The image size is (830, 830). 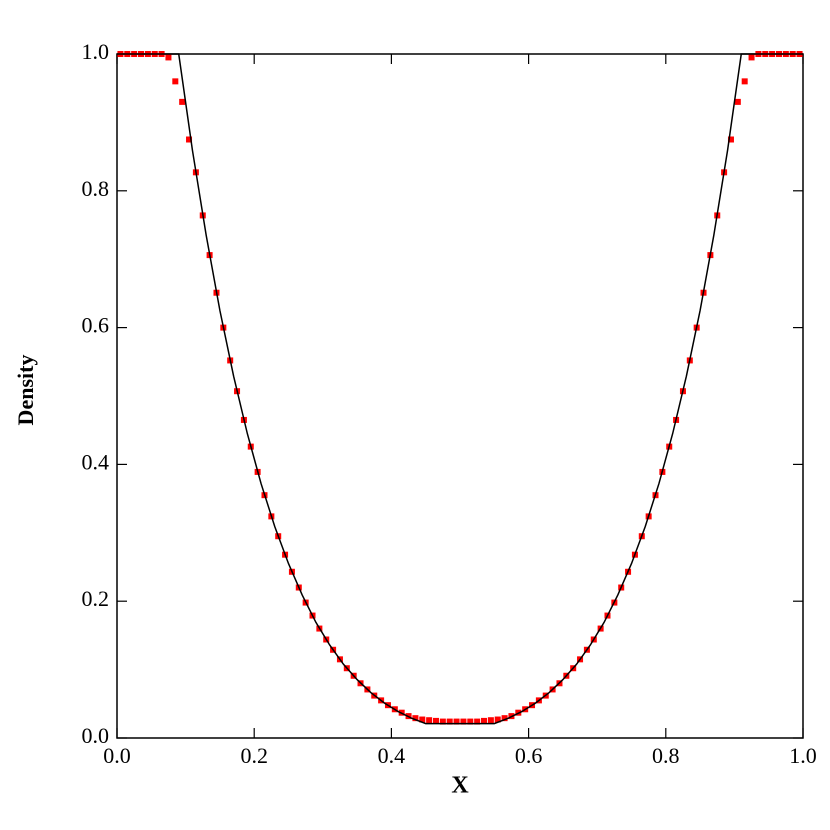 I want to click on x-axis-label: X, so click(x=460, y=786).